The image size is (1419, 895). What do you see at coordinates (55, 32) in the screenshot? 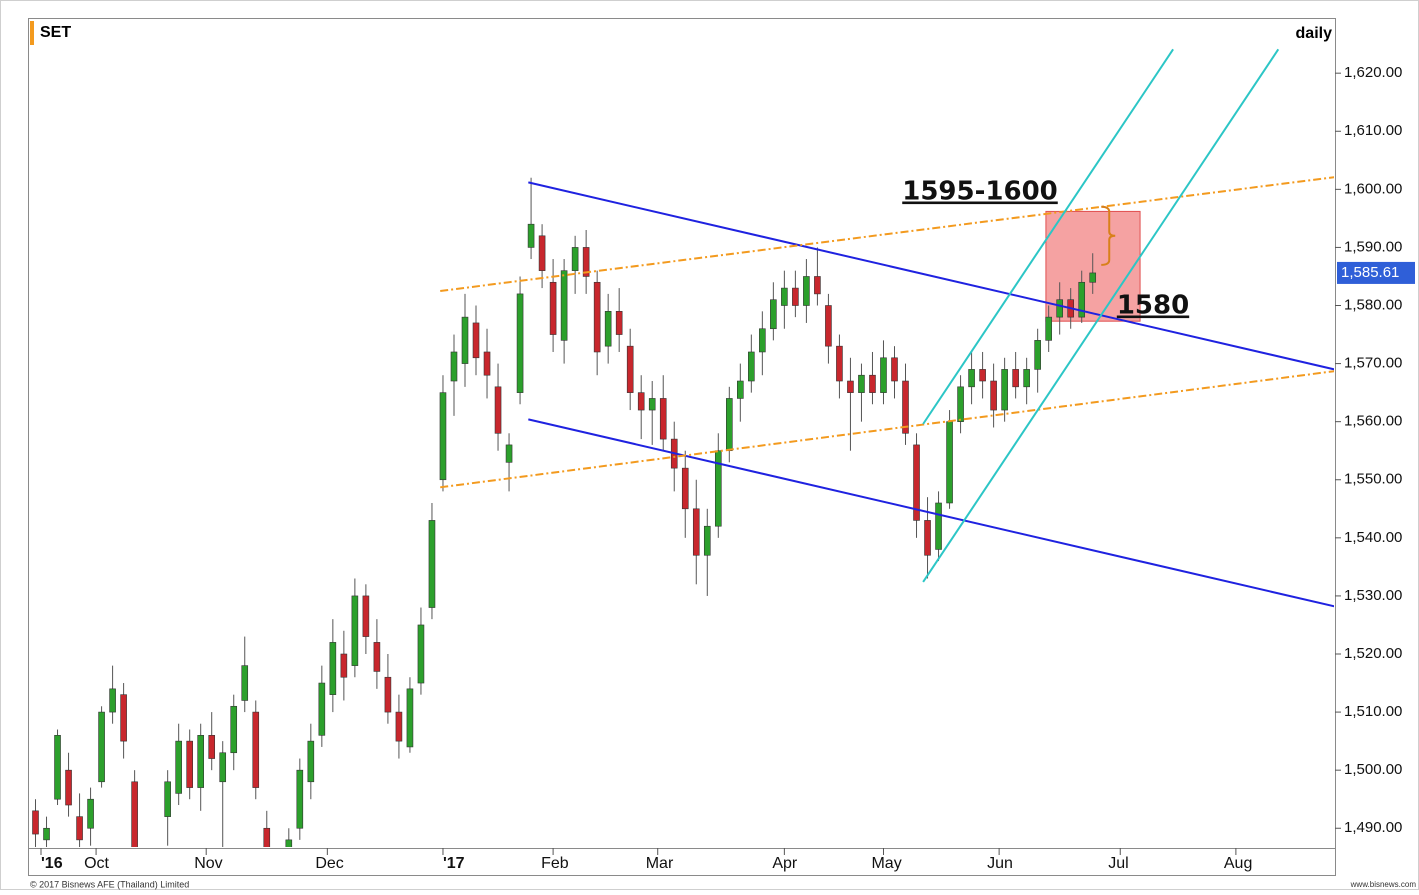
I see `chart-title: SET` at bounding box center [55, 32].